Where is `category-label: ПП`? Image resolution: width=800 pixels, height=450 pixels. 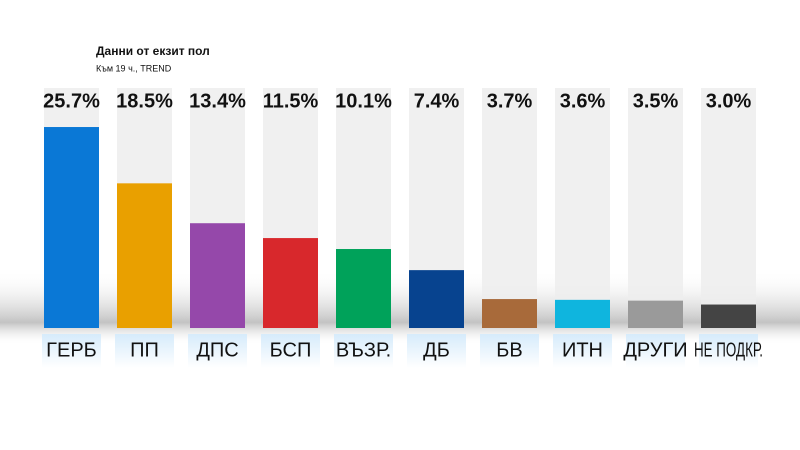
category-label: ПП is located at coordinates (144, 350).